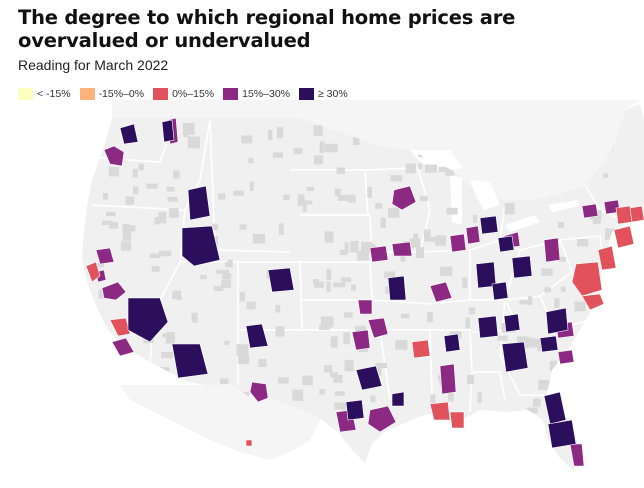  Describe the element at coordinates (257, 336) in the screenshot. I see `metro-albuquerque` at that location.